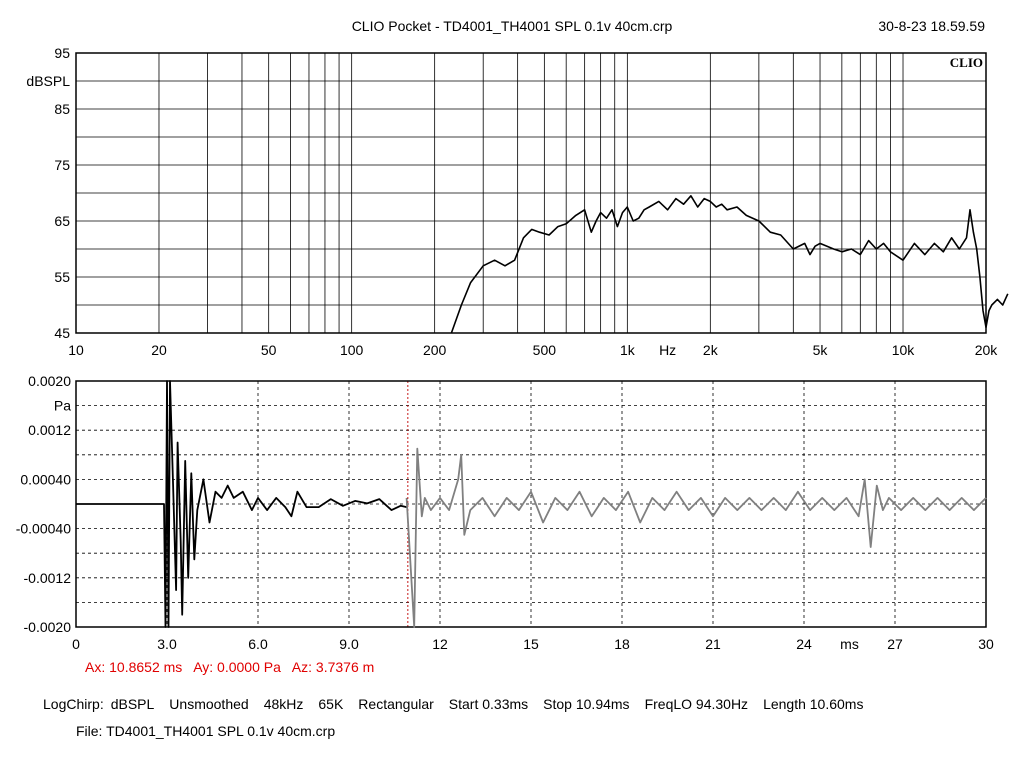 The width and height of the screenshot is (1024, 768). What do you see at coordinates (821, 350) in the screenshot?
I see `fr-x-tick-label: 5k` at bounding box center [821, 350].